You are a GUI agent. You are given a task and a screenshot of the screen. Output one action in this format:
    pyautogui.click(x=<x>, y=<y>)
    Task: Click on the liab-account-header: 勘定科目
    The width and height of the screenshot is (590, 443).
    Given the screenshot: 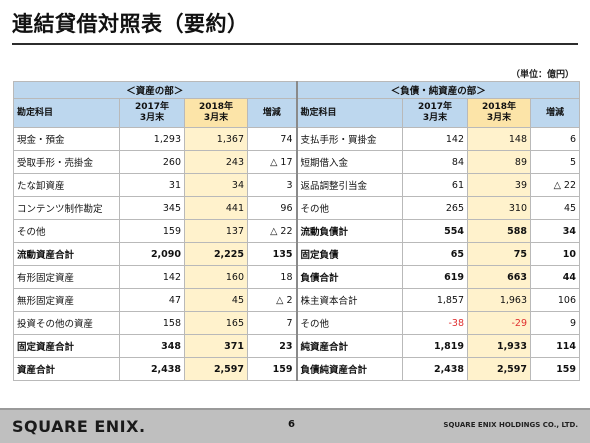 What is the action you would take?
    pyautogui.click(x=349, y=113)
    